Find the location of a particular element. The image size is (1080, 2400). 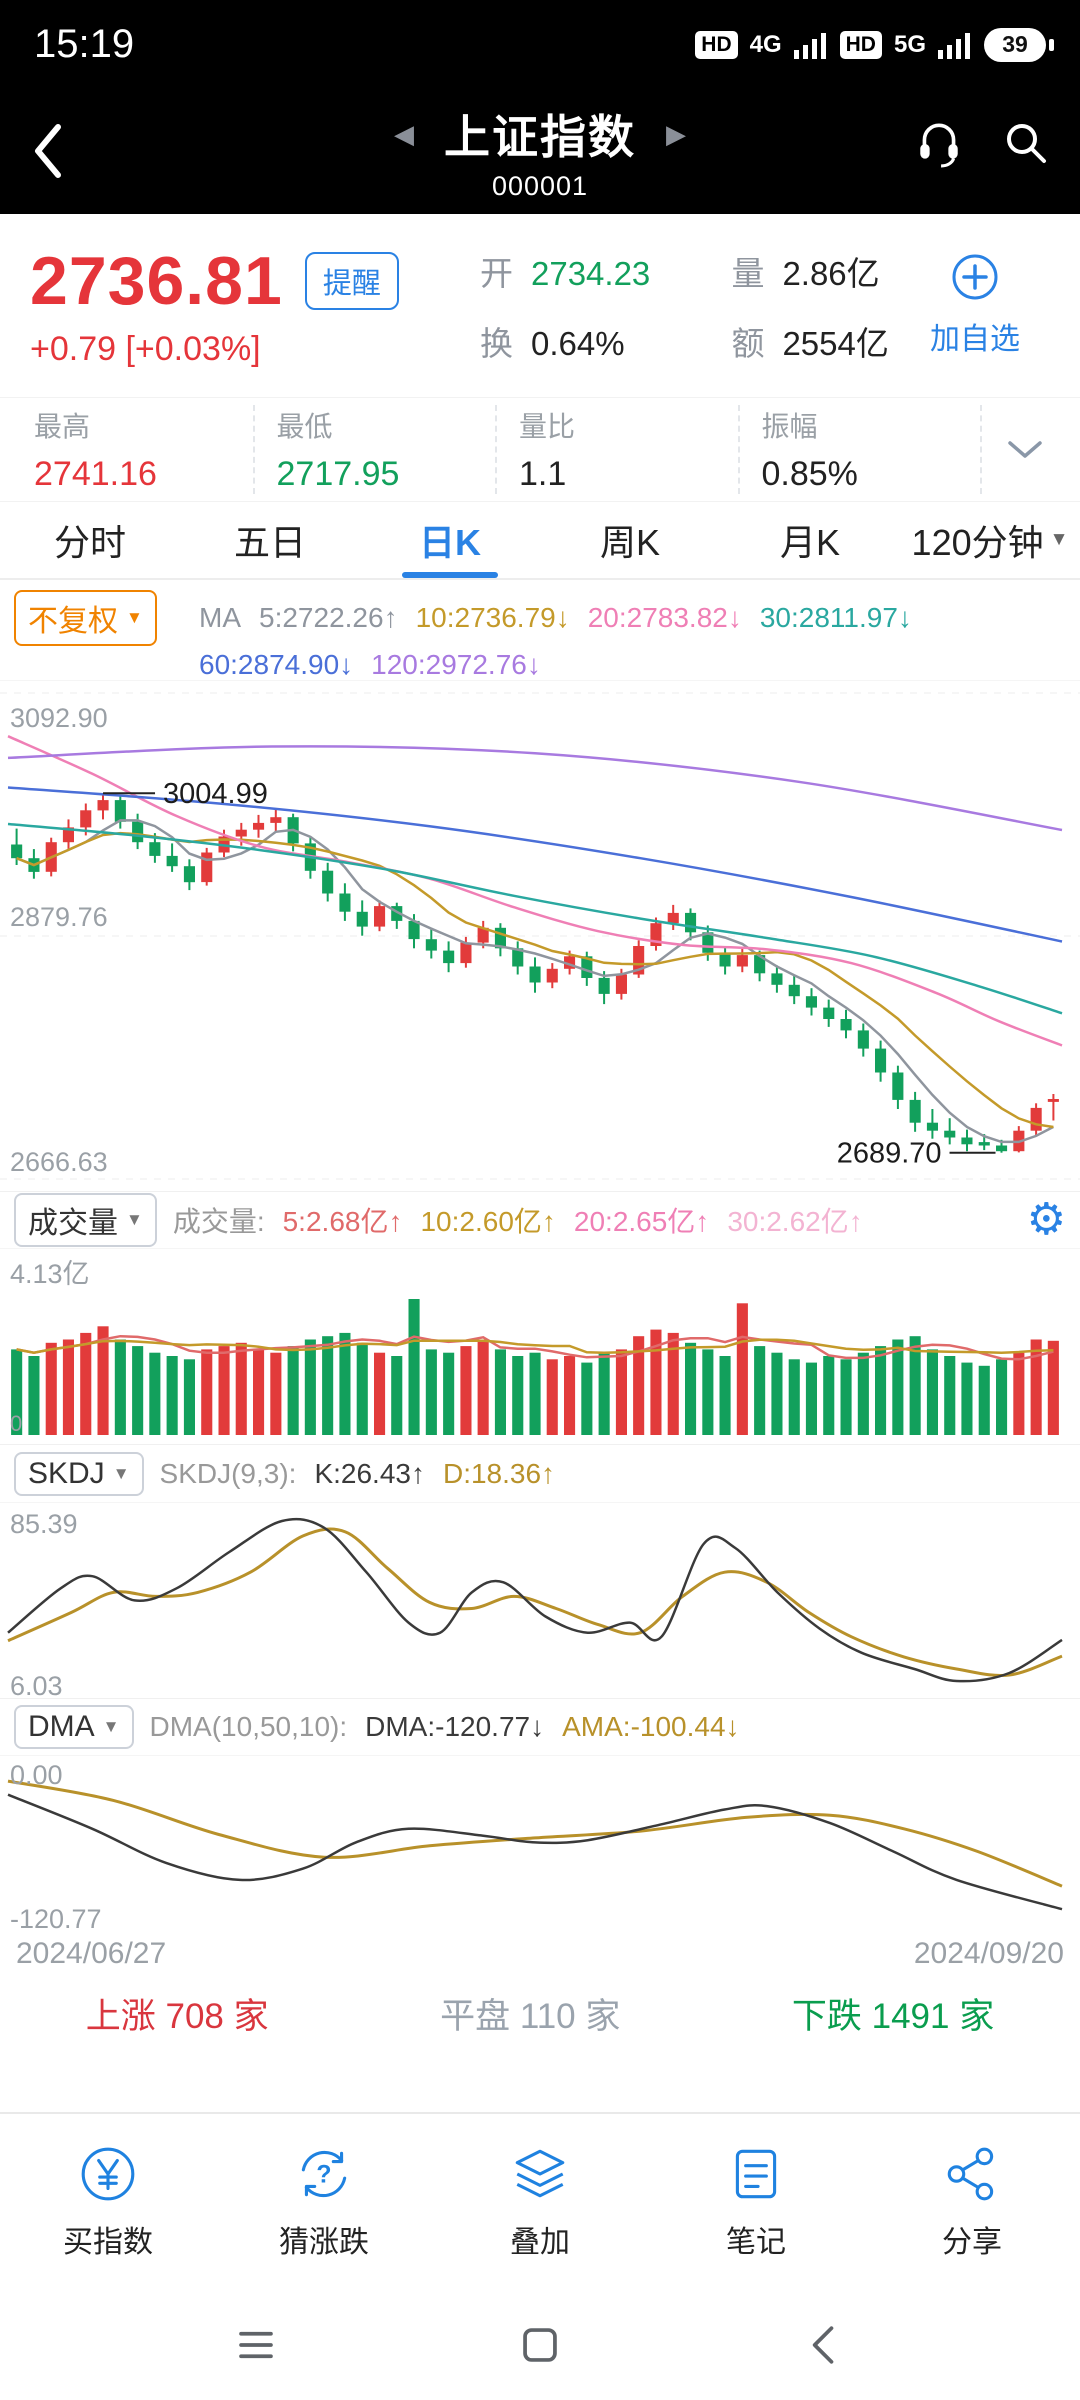

price-block: 2736.81 提醒 +0.79 [+0.03%] is located at coordinates (250, 305).